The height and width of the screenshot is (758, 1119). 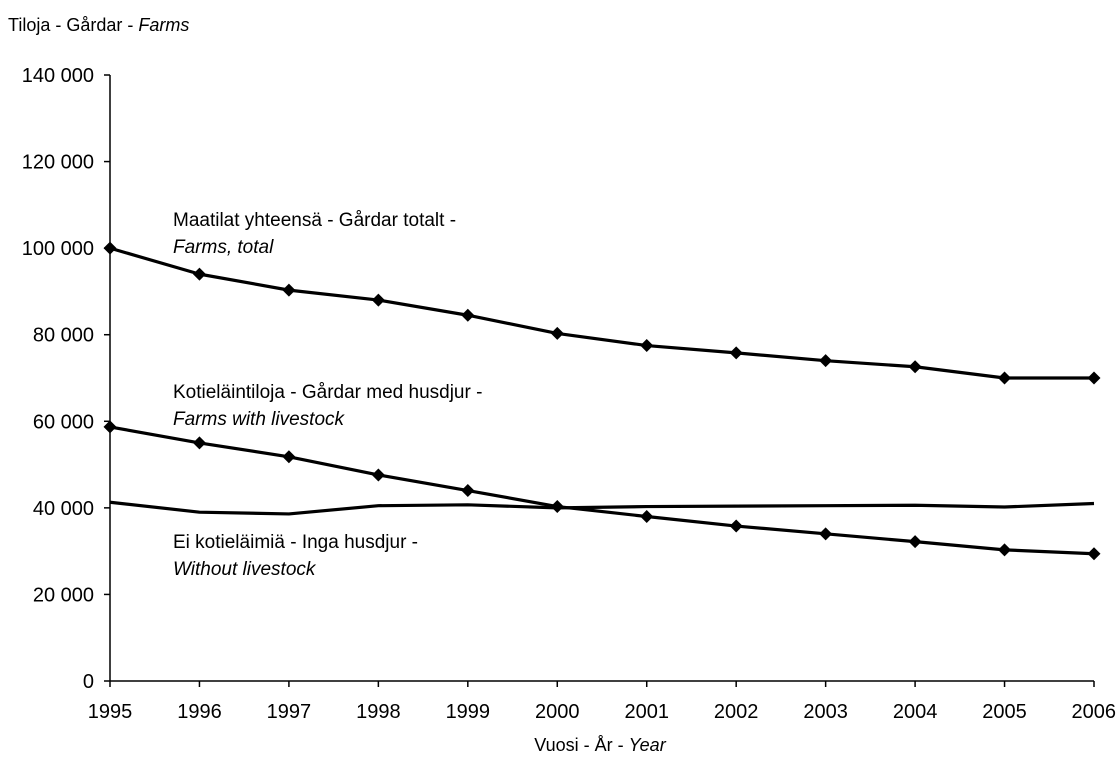 I want to click on x-tick-label: 1997, so click(x=289, y=712).